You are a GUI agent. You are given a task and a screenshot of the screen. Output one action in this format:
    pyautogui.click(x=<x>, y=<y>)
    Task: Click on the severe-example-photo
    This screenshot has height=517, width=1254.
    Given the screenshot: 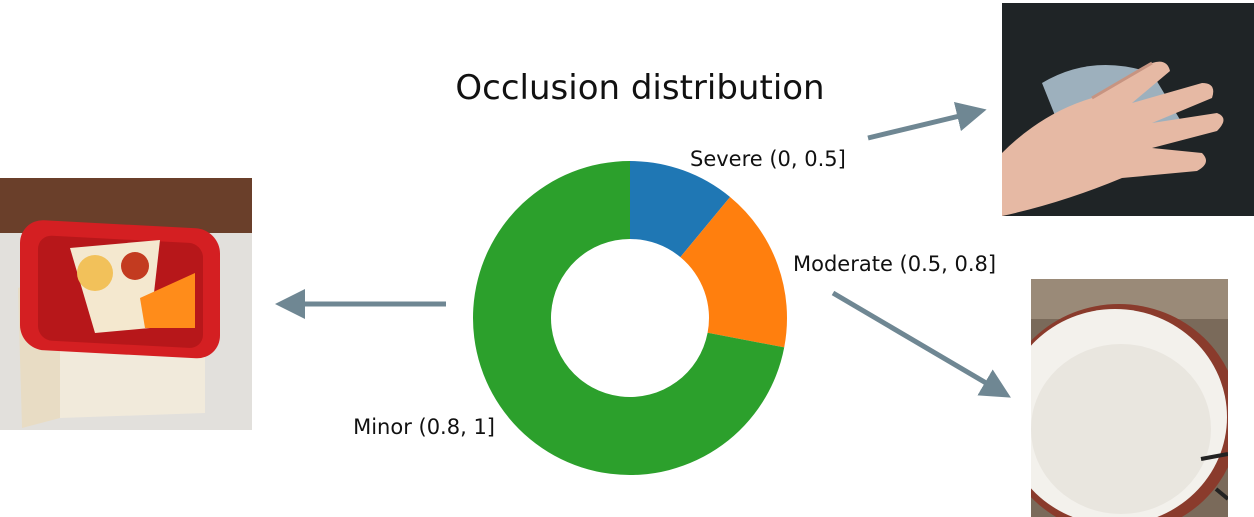 What is the action you would take?
    pyautogui.click(x=1128, y=109)
    